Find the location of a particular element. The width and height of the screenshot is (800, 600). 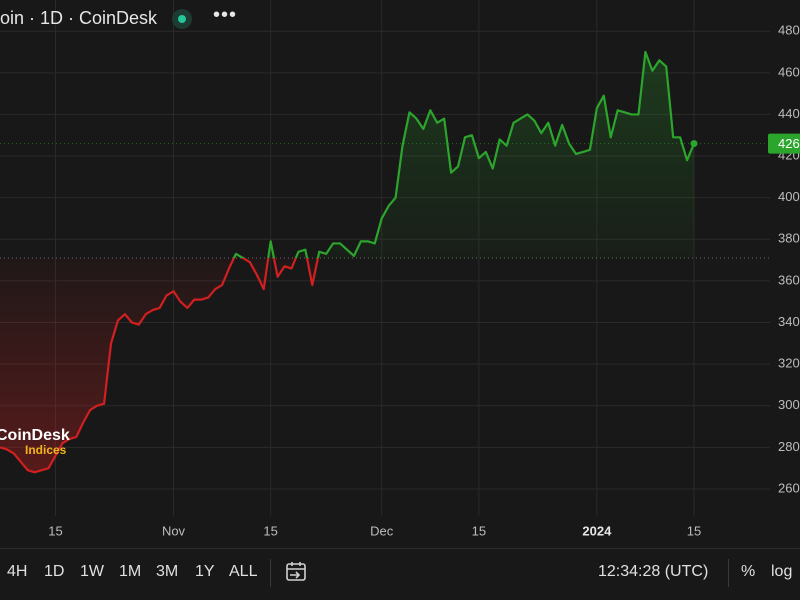

y-tick-label: 480 is located at coordinates (789, 30).